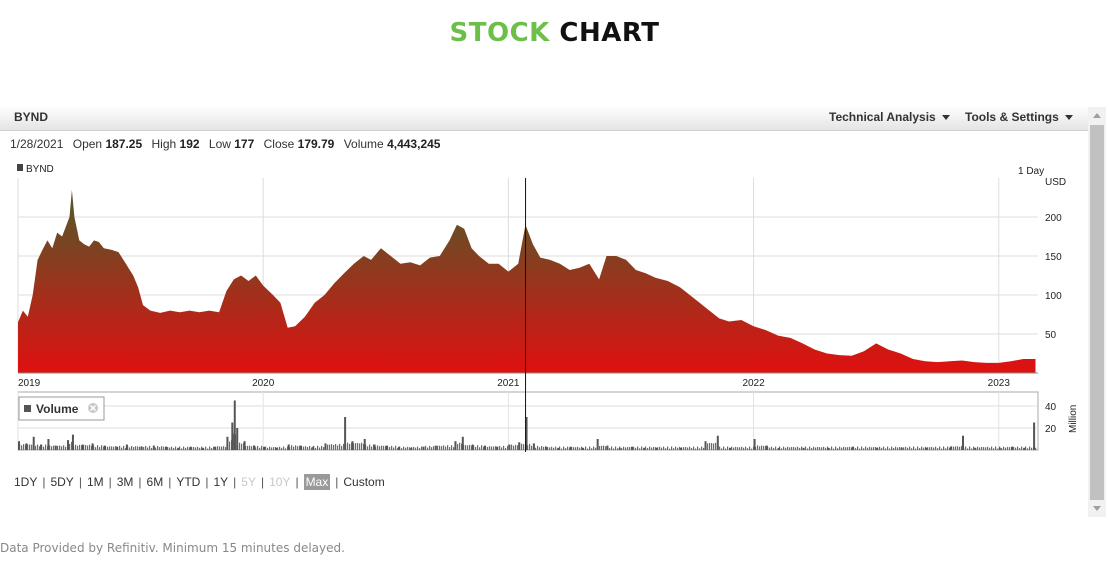 This screenshot has width=1109, height=562. What do you see at coordinates (508, 383) in the screenshot?
I see `x-tick-label: 2021` at bounding box center [508, 383].